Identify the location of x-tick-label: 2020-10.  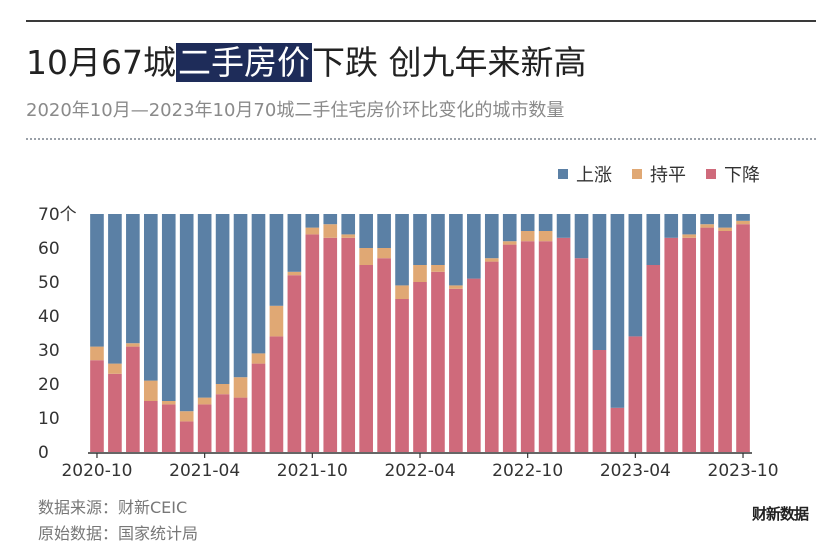
(96, 471).